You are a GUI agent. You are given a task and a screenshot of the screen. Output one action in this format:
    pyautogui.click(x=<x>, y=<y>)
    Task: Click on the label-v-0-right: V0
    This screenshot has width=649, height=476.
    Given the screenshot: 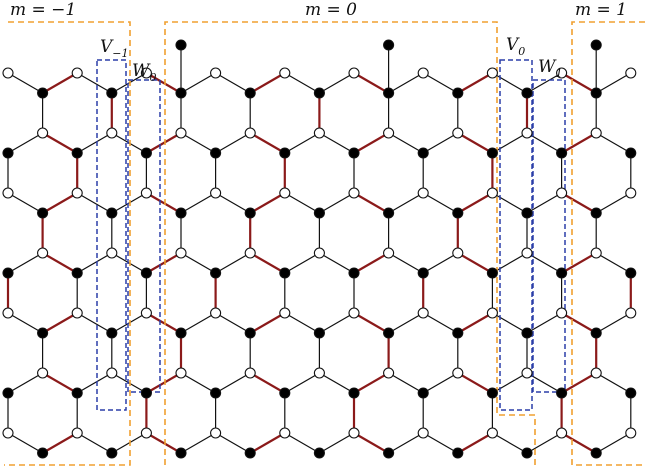 What is the action you would take?
    pyautogui.click(x=515, y=46)
    